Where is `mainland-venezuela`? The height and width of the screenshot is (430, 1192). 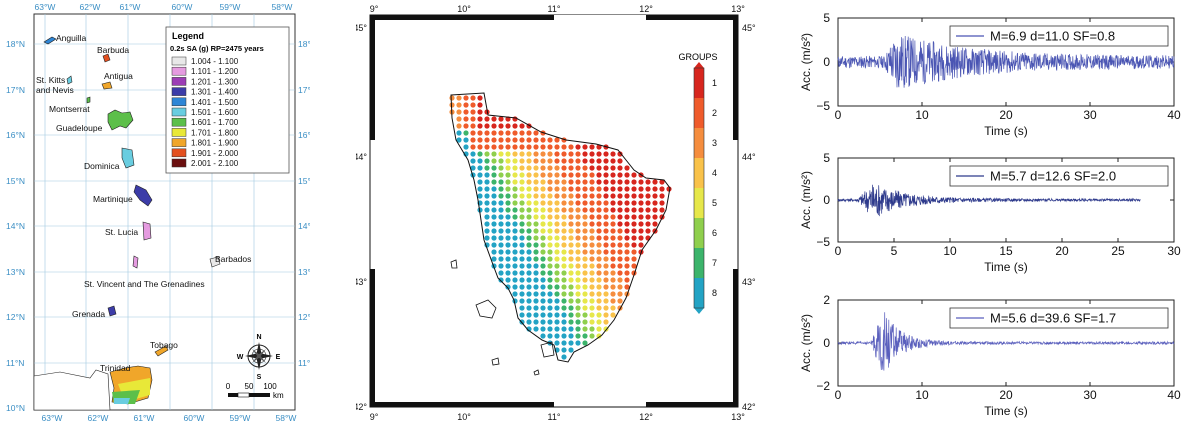
mainland-venezuela is located at coordinates (72, 390).